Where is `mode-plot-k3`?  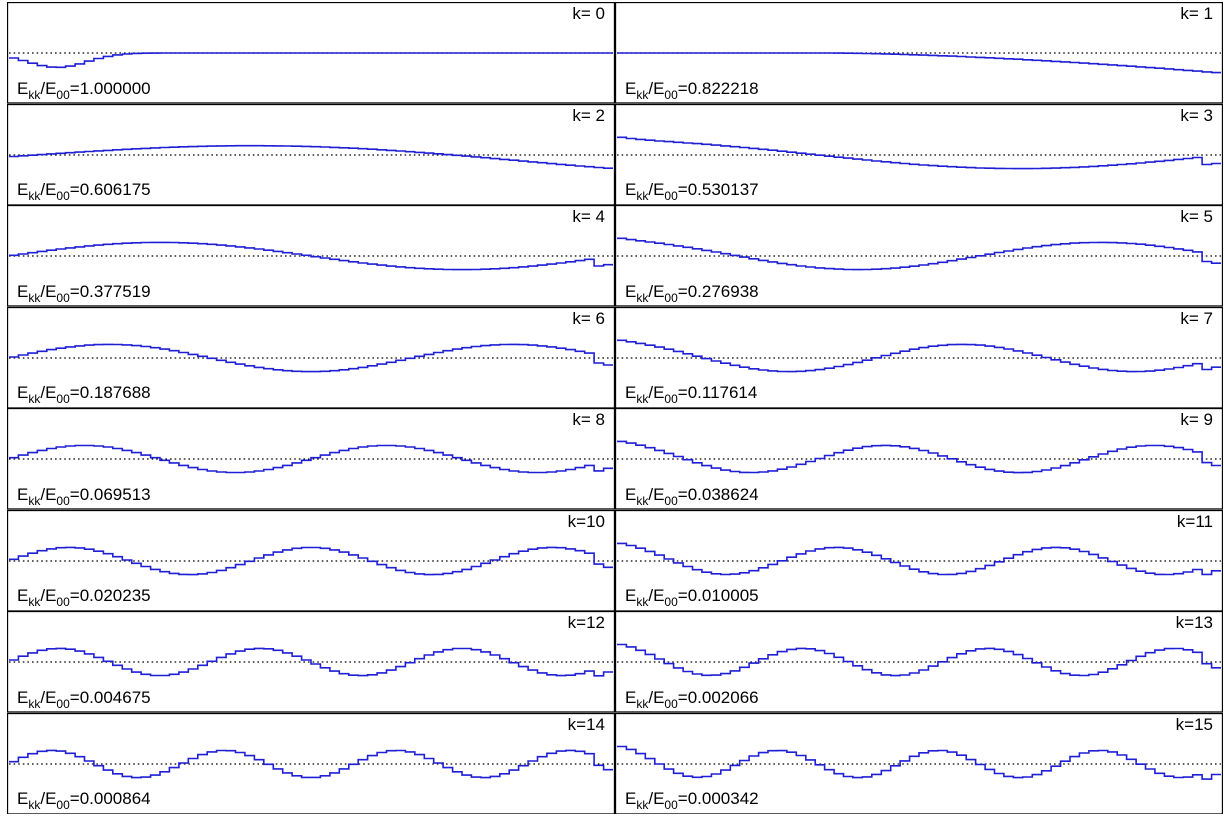 mode-plot-k3 is located at coordinates (919, 154).